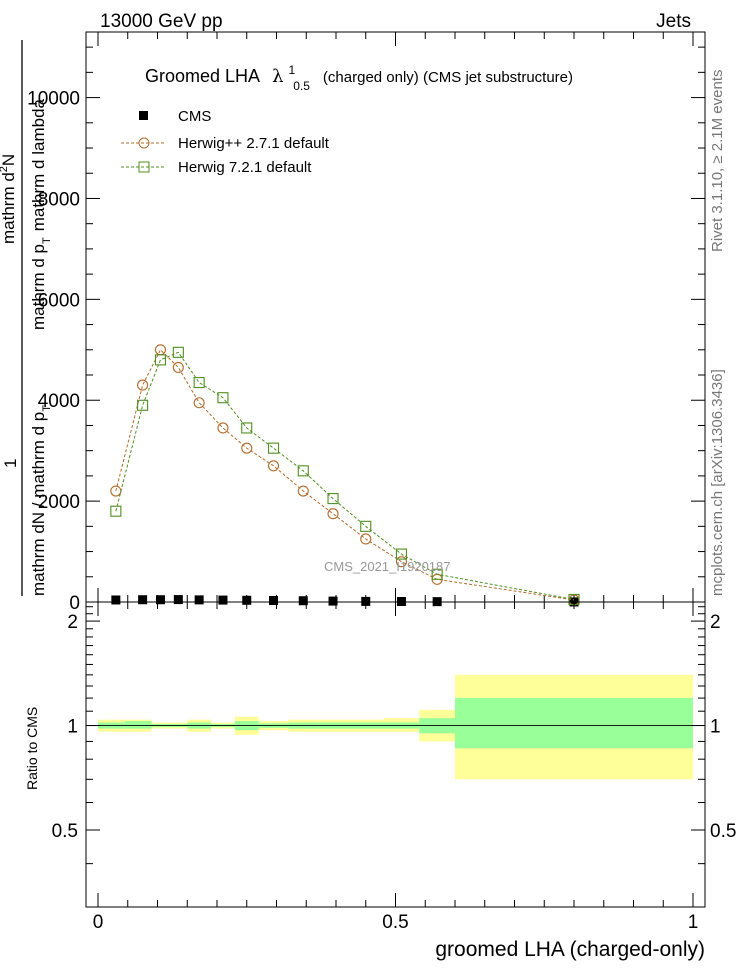 This screenshot has width=746, height=972. I want to click on ratio-y-tick-label: 1, so click(72, 727).